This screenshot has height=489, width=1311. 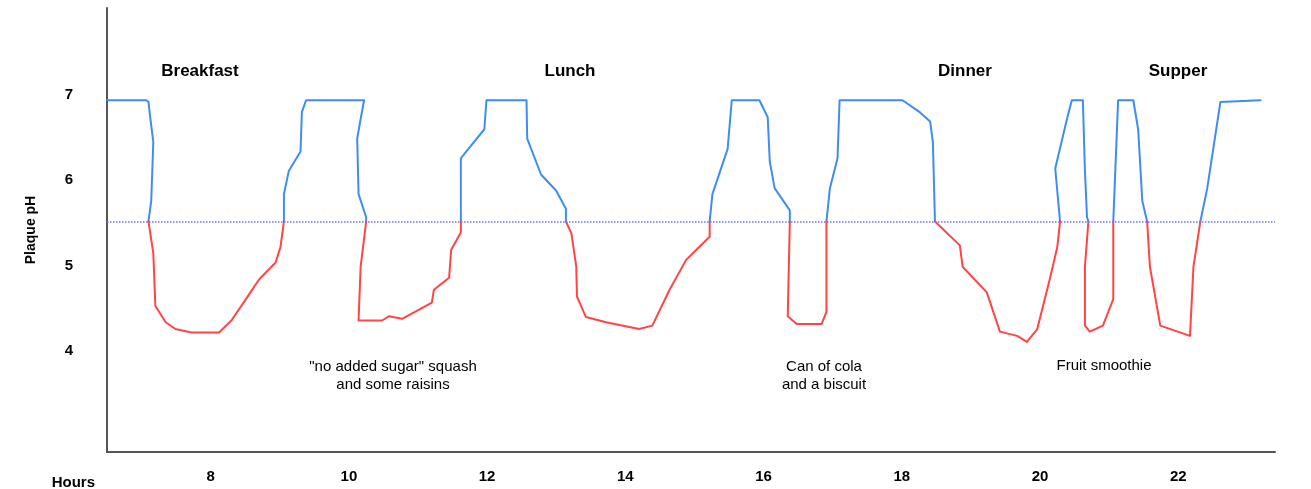 What do you see at coordinates (73, 481) in the screenshot?
I see `x-axis-title: Hours` at bounding box center [73, 481].